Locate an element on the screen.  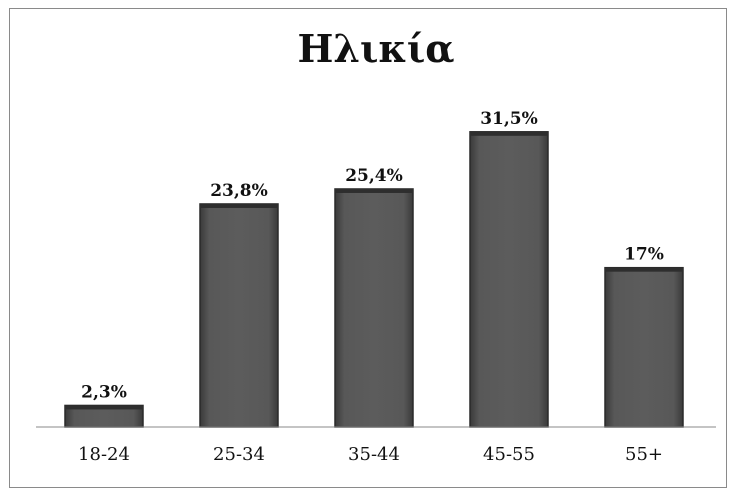
bar-55+ is located at coordinates (644, 347).